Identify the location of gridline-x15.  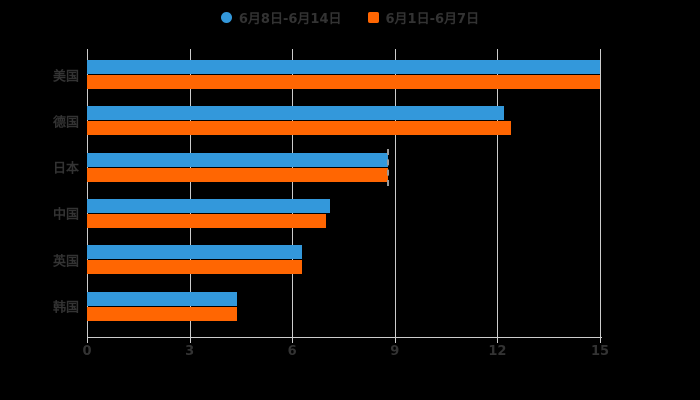
(600, 193).